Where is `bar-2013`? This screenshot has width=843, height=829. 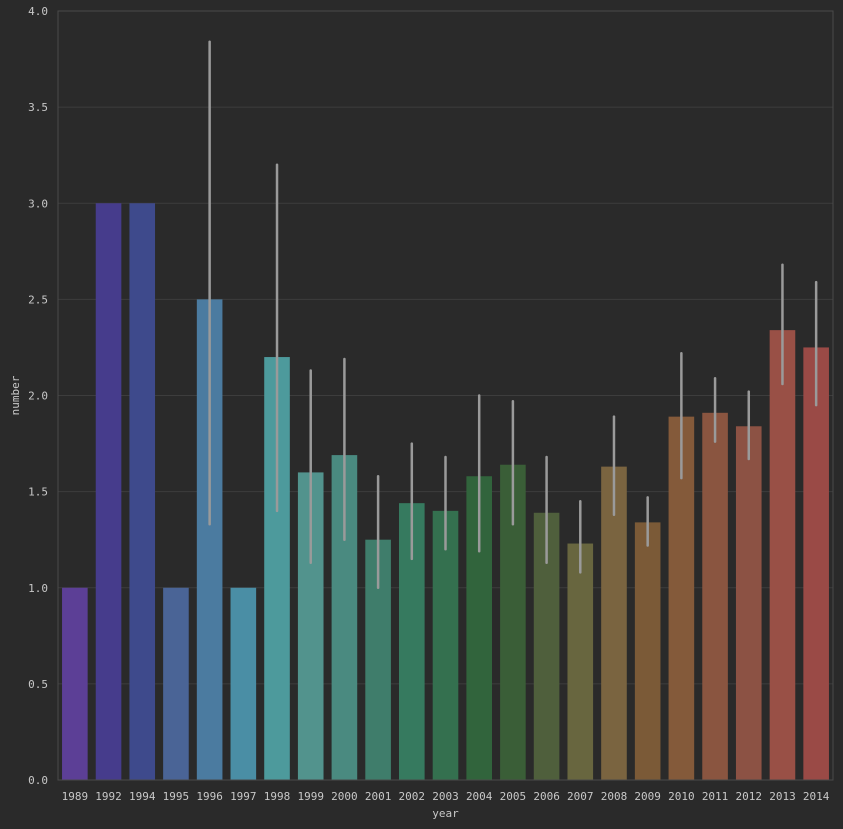
bar-2013 is located at coordinates (782, 555).